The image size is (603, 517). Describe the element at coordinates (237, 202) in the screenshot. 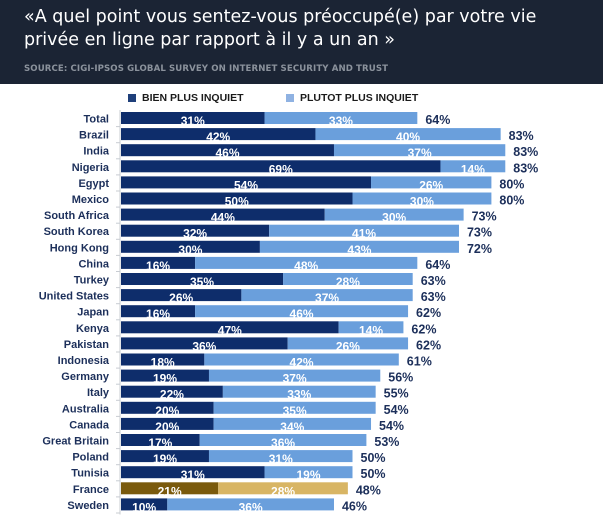

I see `bar-series1-label: 50%` at that location.